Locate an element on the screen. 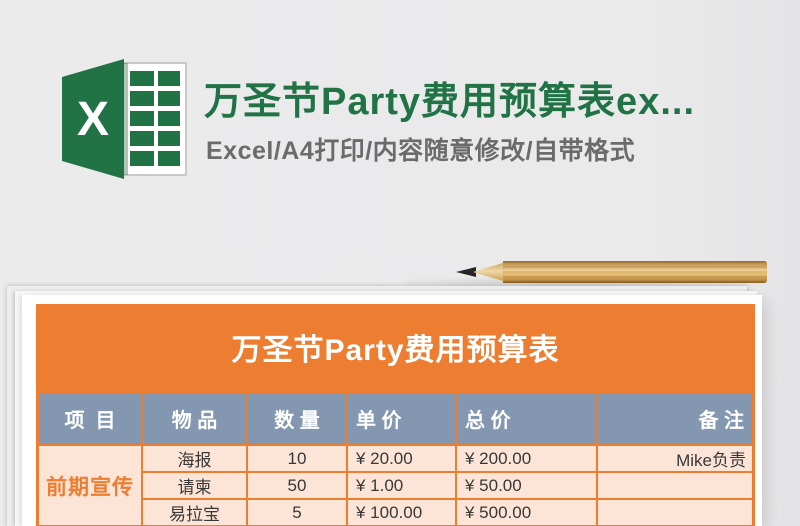 This screenshot has width=800, height=526. excel-logo-letter: X is located at coordinates (93, 119).